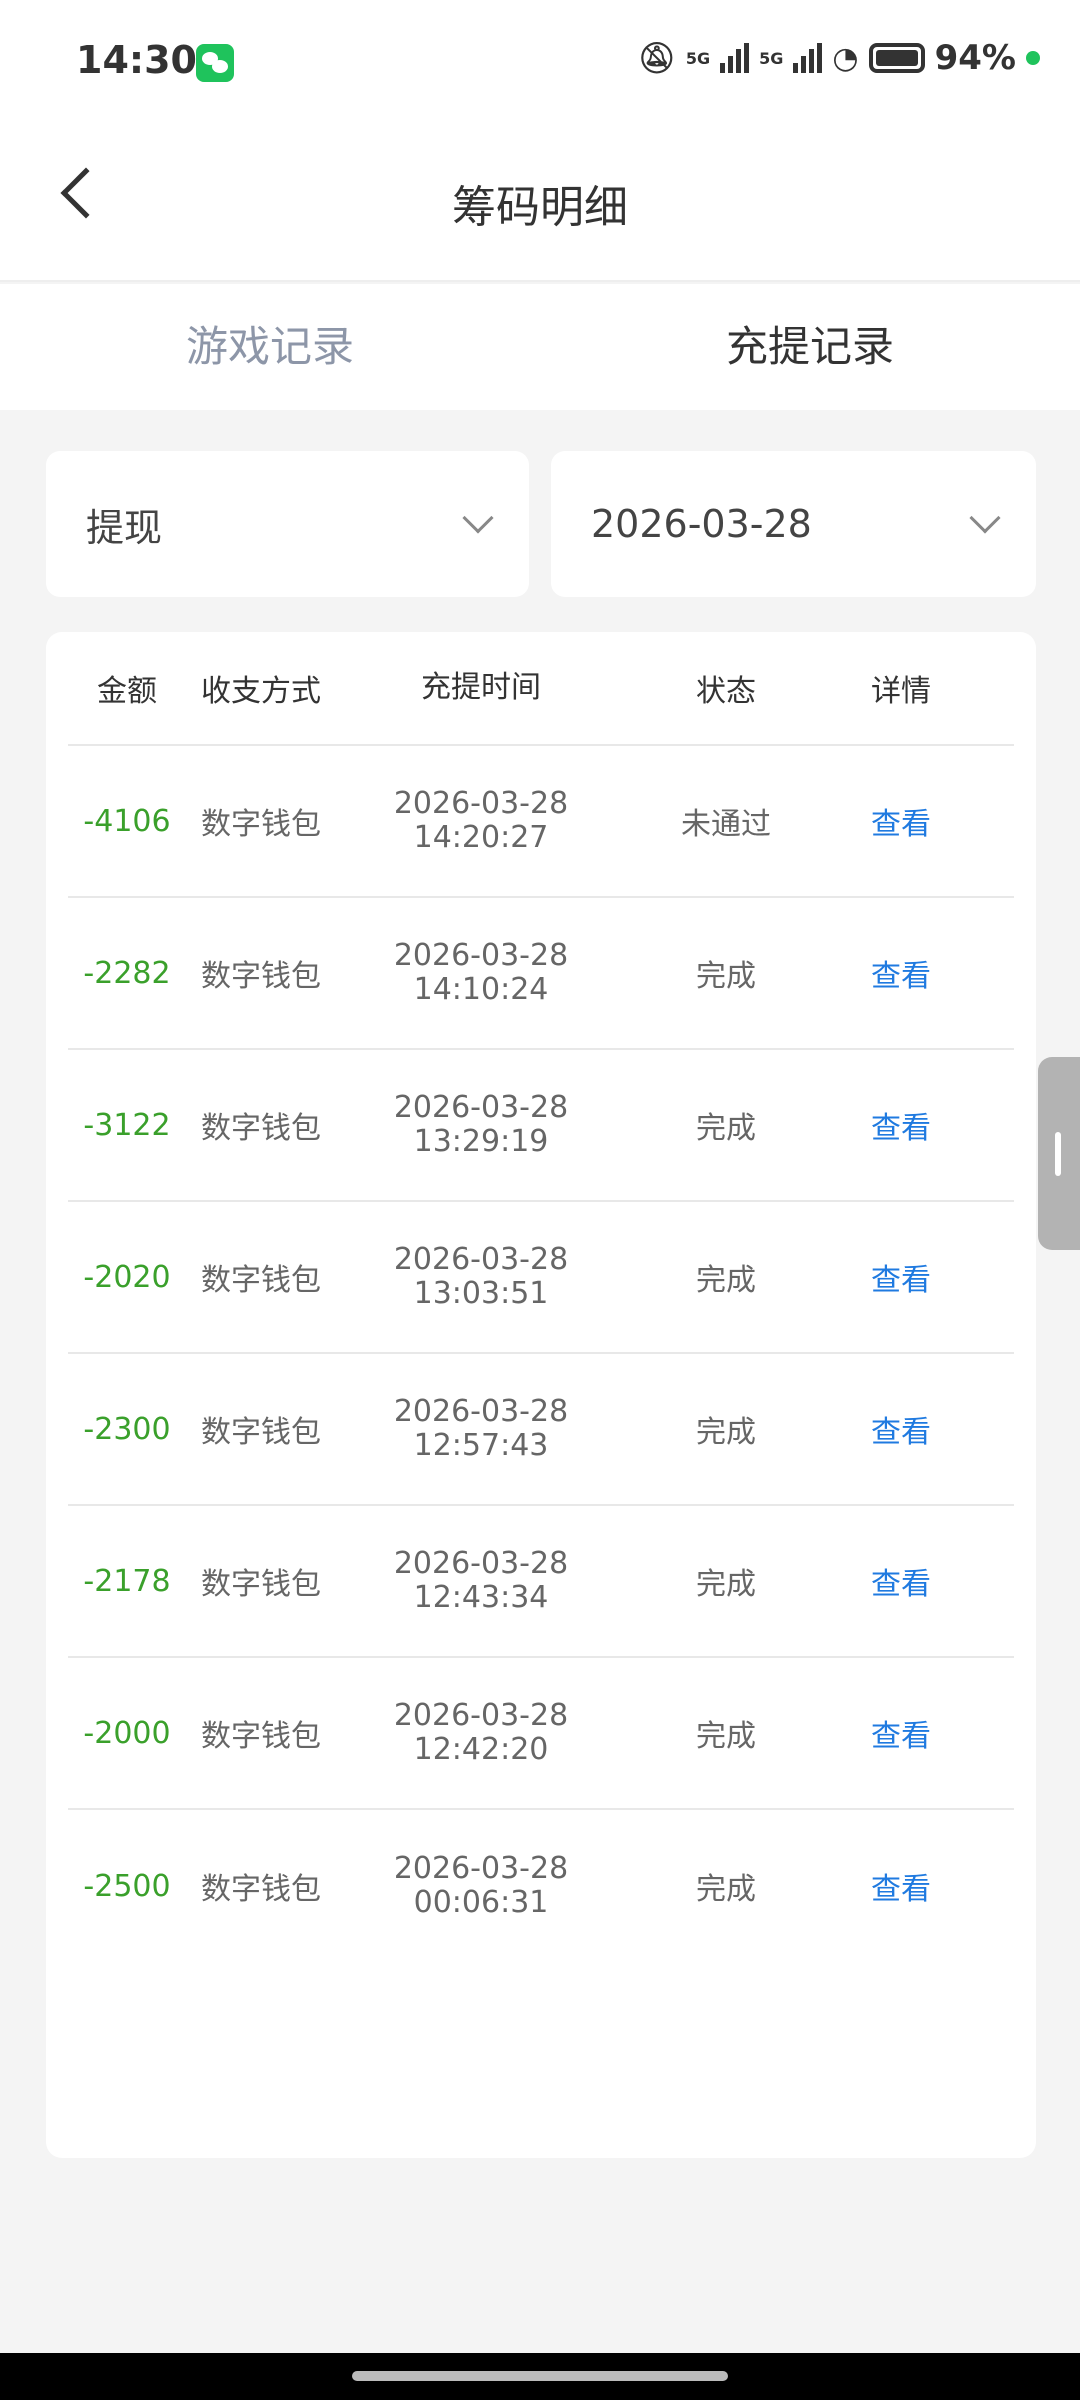  I want to click on datetime: 2026-03-28 13:29:19, so click(481, 1125).